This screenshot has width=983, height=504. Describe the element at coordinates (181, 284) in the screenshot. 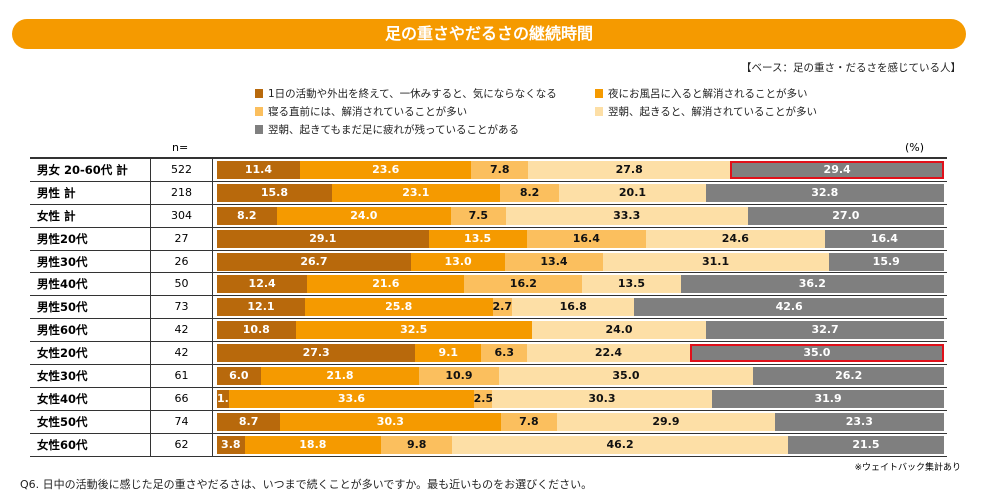

I see `row-n: 50` at that location.